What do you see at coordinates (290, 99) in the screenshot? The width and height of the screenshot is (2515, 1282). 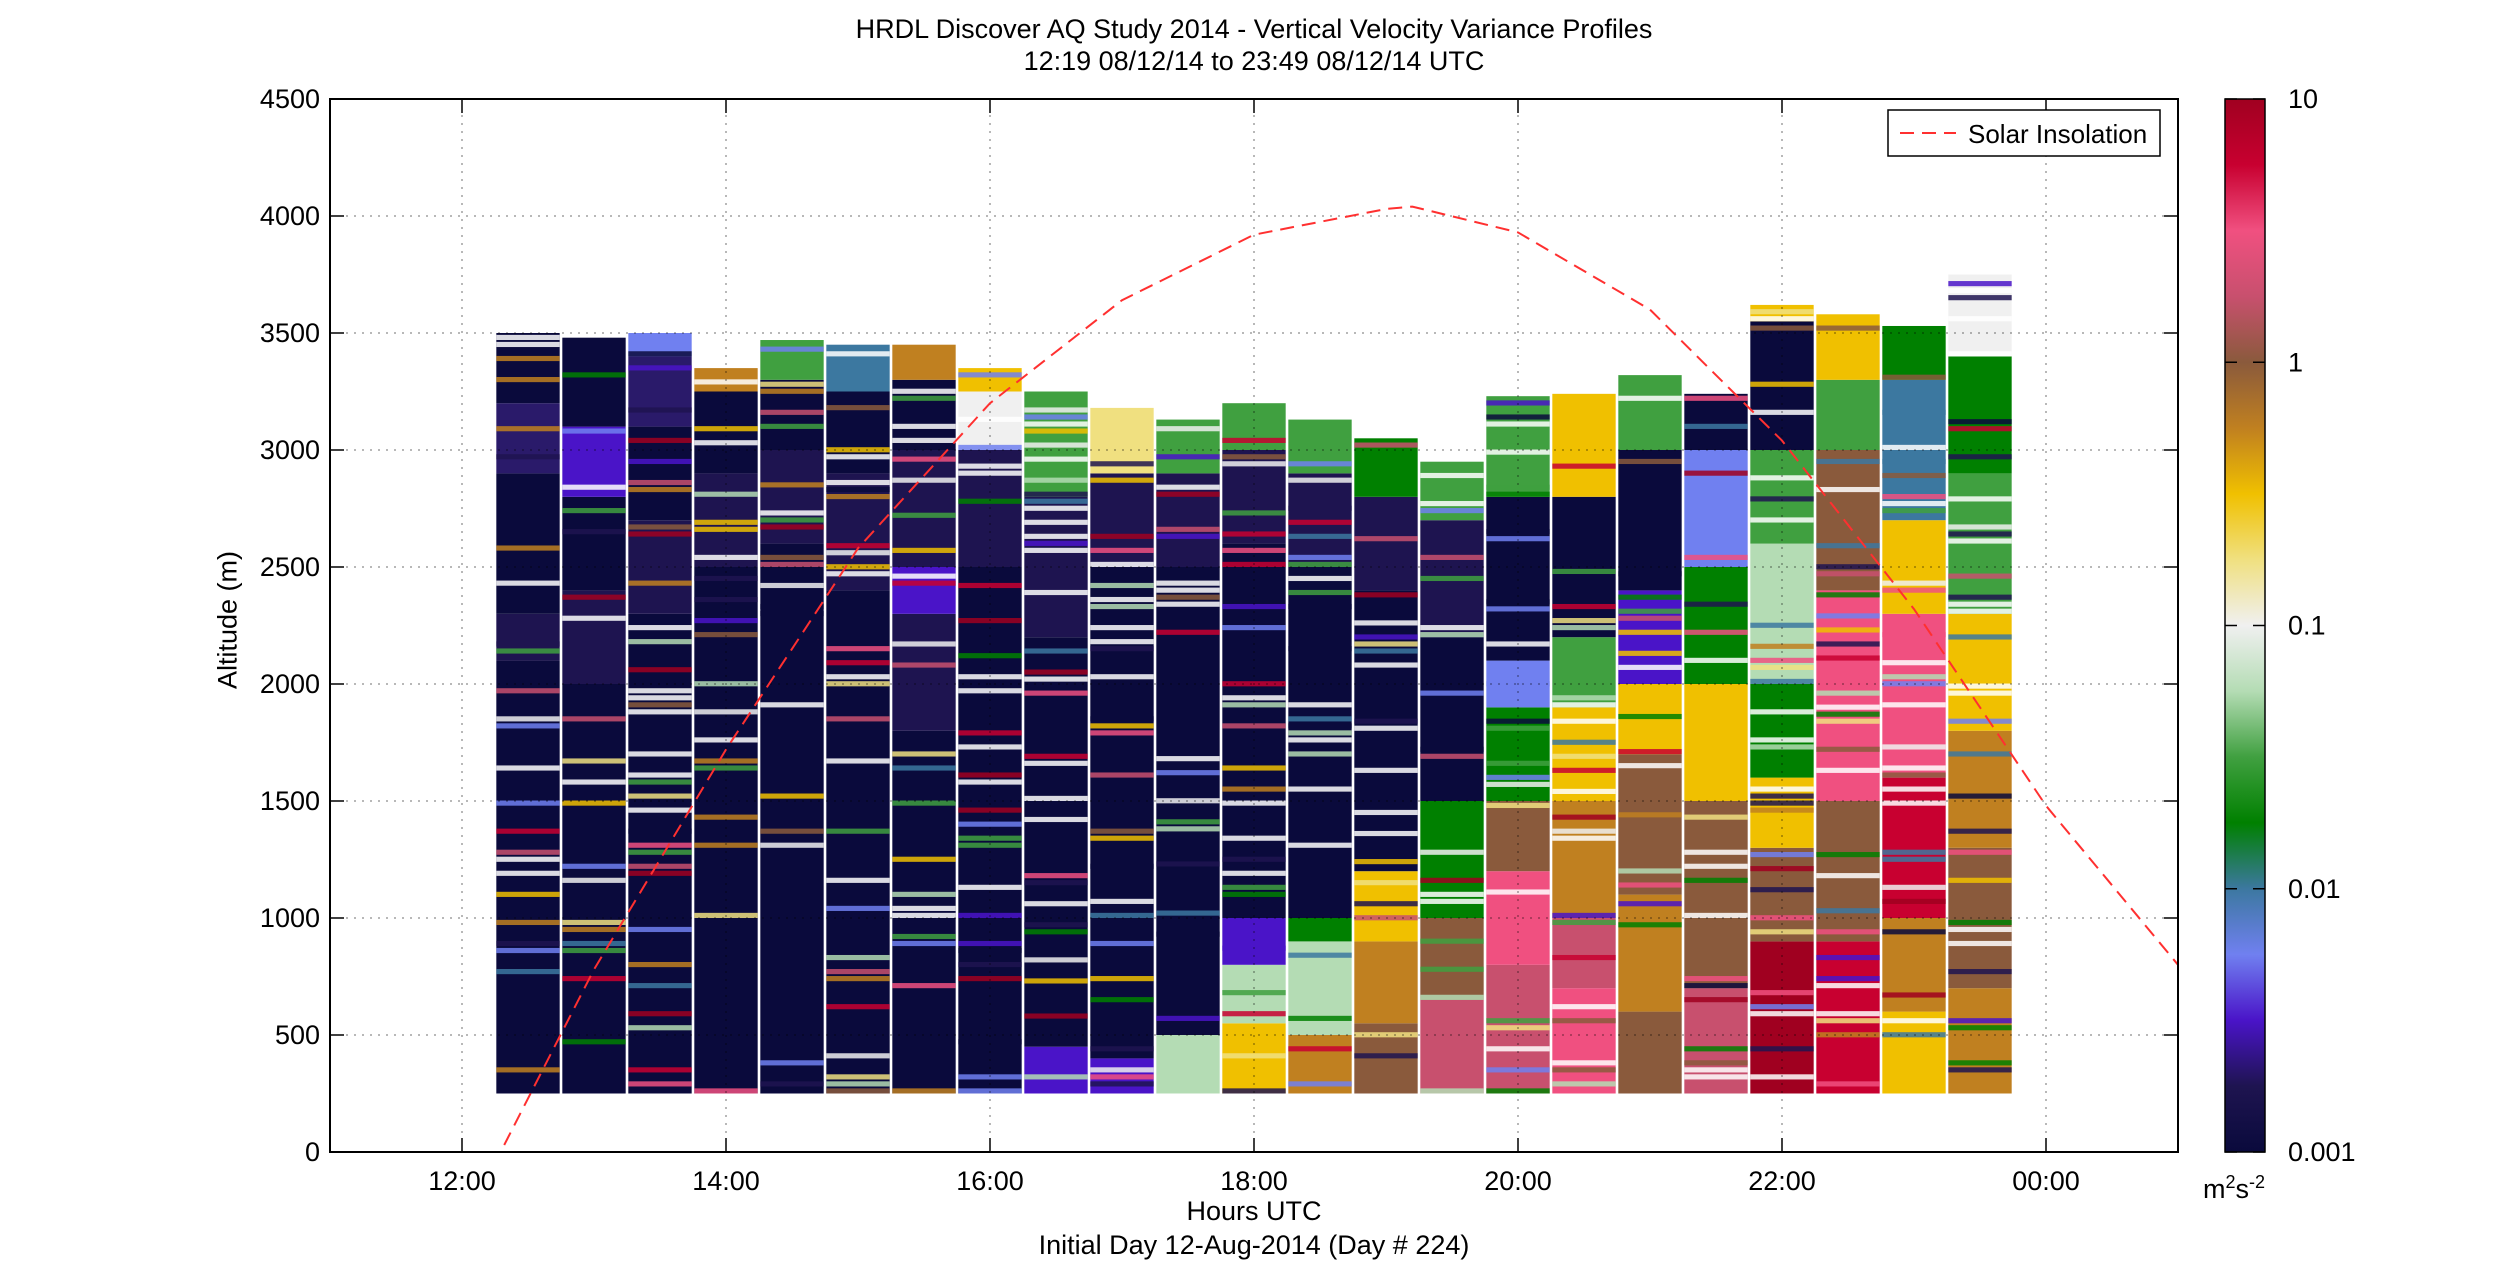 I see `y-tick-label: 4500` at bounding box center [290, 99].